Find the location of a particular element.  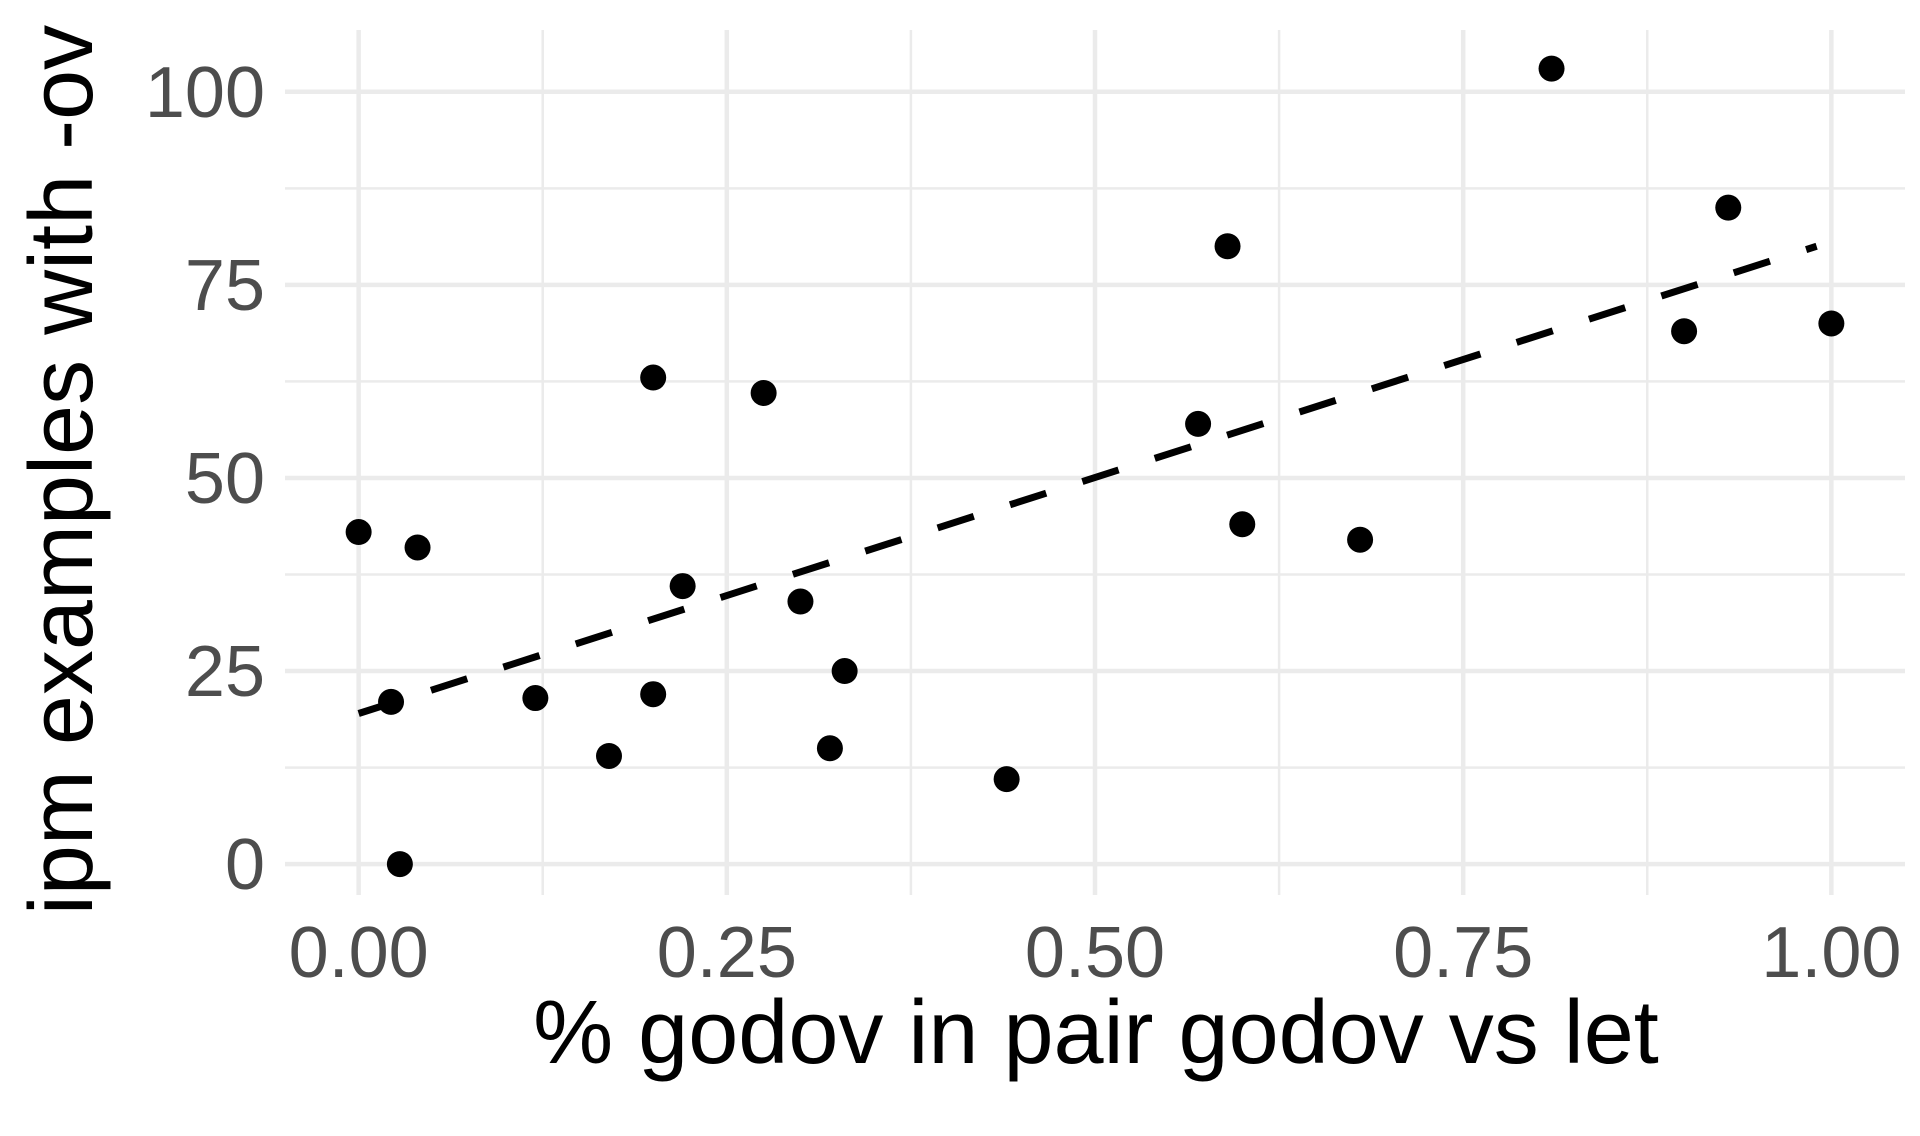

y-tick-label: 0 is located at coordinates (245, 865).